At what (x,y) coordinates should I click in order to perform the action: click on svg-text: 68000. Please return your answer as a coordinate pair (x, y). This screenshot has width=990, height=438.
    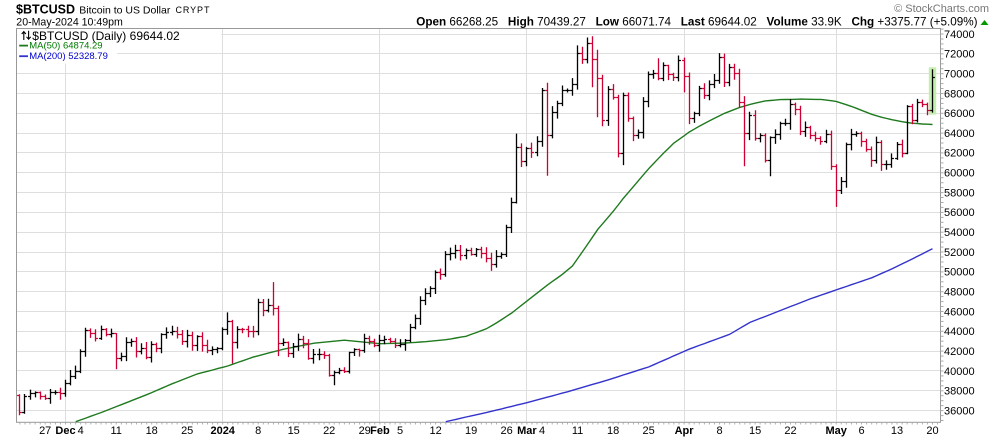
    Looking at the image, I should click on (959, 94).